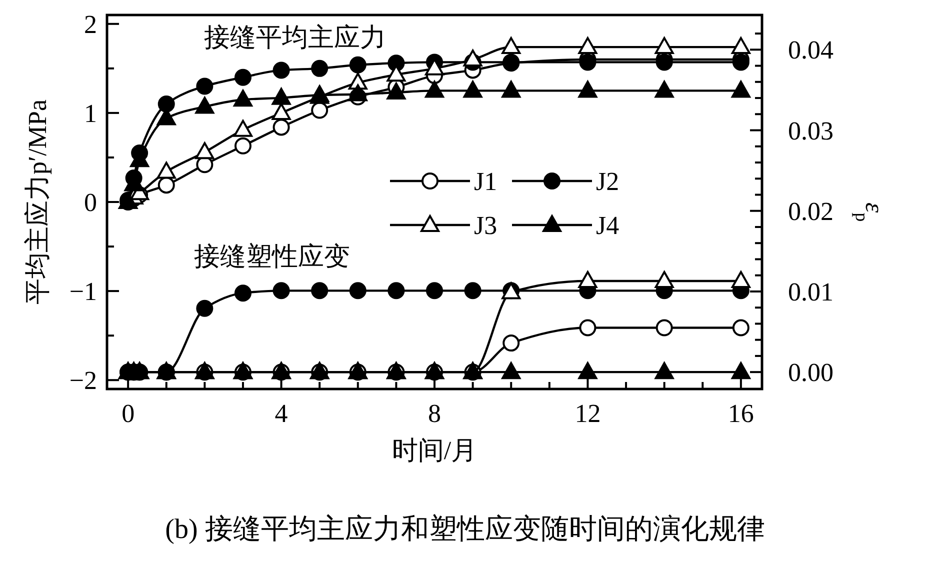 This screenshot has height=562, width=934. What do you see at coordinates (83, 291) in the screenshot?
I see `y-tick-label: −1` at bounding box center [83, 291].